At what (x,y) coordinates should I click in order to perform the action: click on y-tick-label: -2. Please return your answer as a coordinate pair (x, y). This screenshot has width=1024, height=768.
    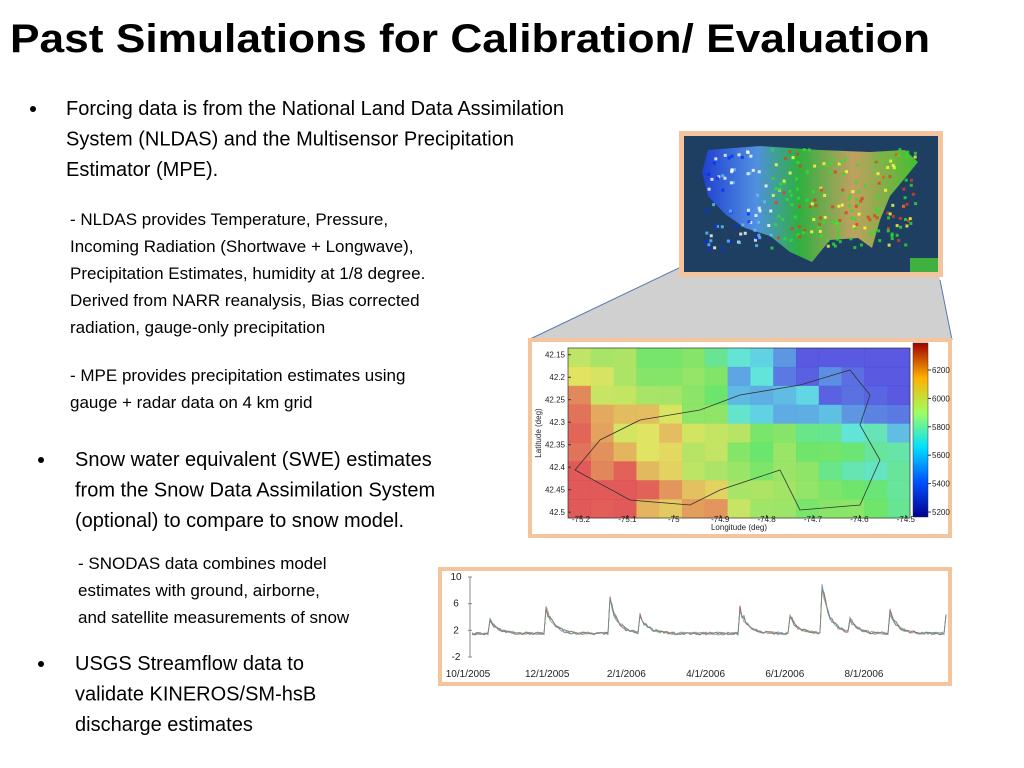
    Looking at the image, I should click on (456, 657).